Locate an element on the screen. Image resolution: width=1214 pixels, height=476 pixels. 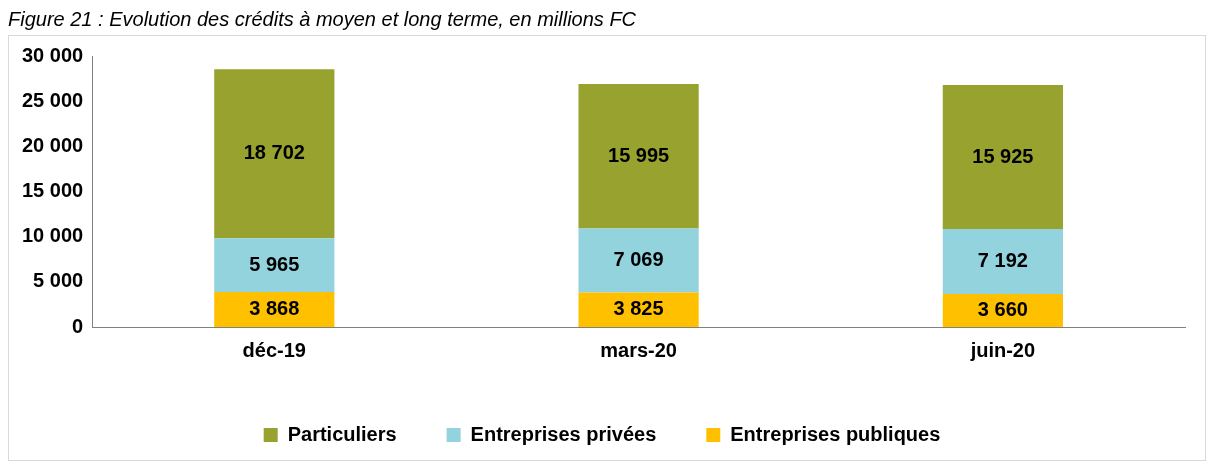
data-label: 18 702 is located at coordinates (274, 152).